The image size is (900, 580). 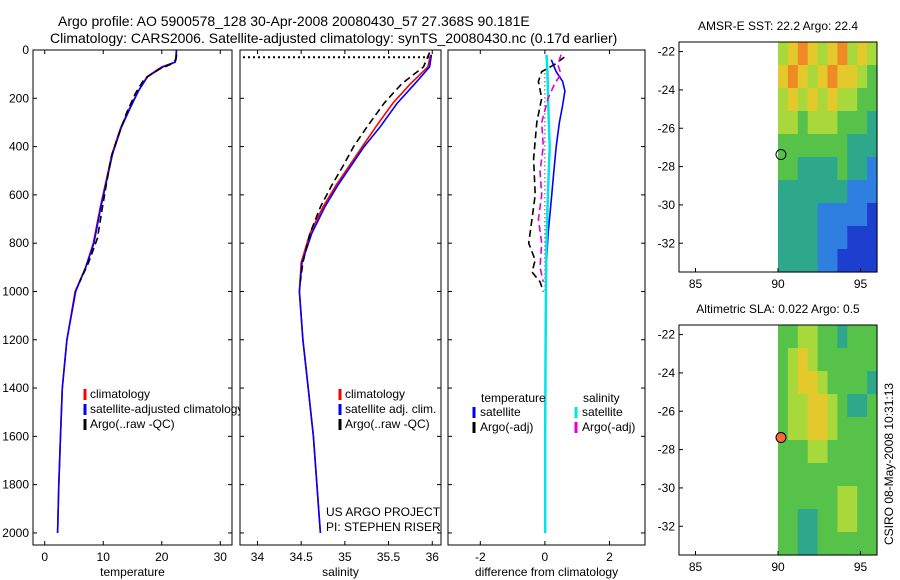 I want to click on sla_map-frame, so click(x=778, y=440).